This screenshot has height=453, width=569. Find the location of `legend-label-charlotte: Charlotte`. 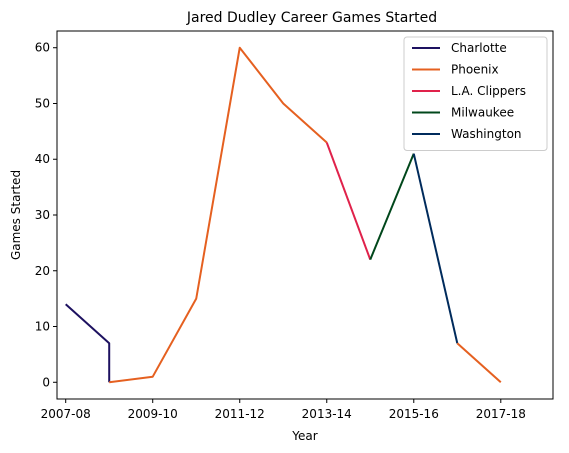

legend-label-charlotte: Charlotte is located at coordinates (479, 48).